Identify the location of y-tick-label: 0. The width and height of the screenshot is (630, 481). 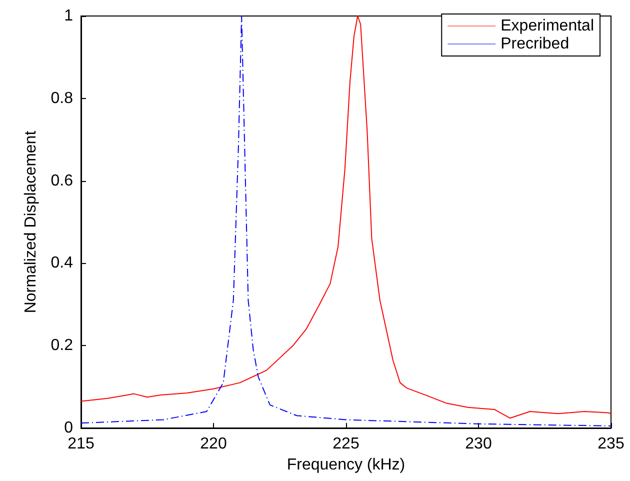
(69, 428).